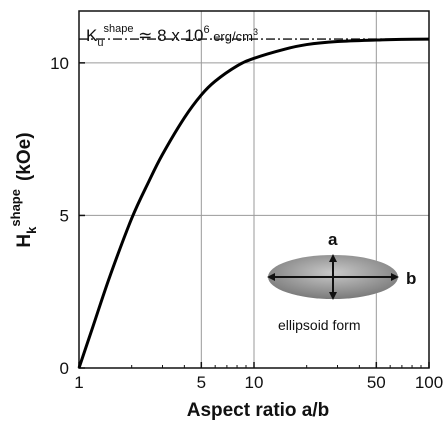 The width and height of the screenshot is (446, 421). I want to click on ellipsoid-inset: a b ellipsoid form, so click(341, 281).